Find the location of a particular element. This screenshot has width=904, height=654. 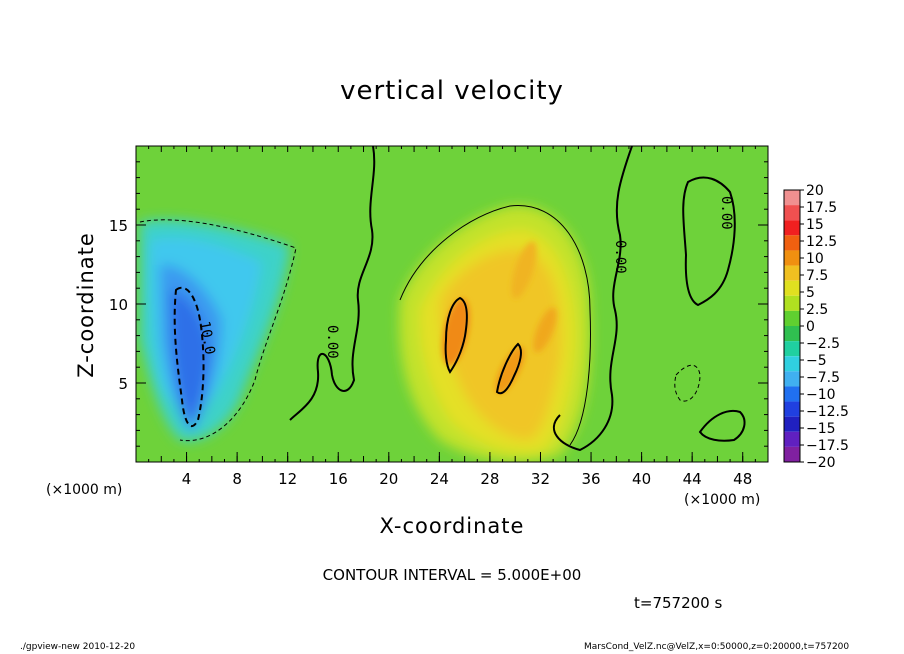

x-tick-label: 8 is located at coordinates (237, 479).